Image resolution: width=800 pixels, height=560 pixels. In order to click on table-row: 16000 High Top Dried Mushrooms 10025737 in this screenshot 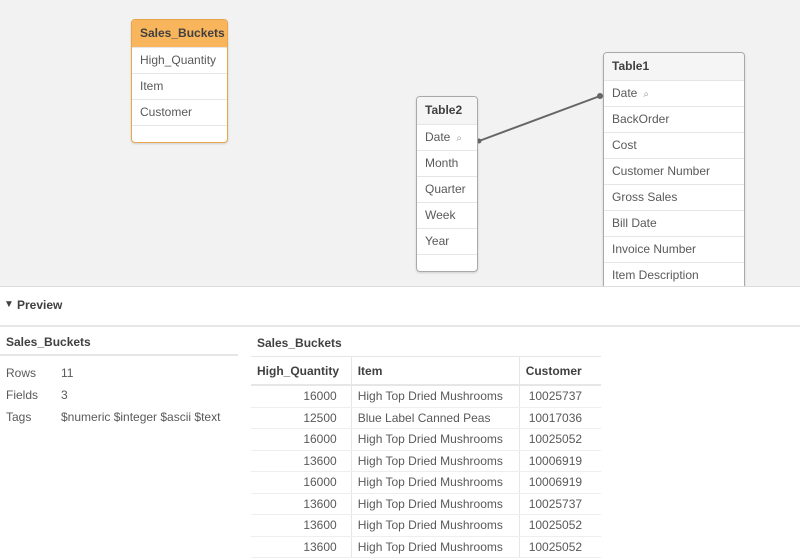, I will do `click(426, 396)`.